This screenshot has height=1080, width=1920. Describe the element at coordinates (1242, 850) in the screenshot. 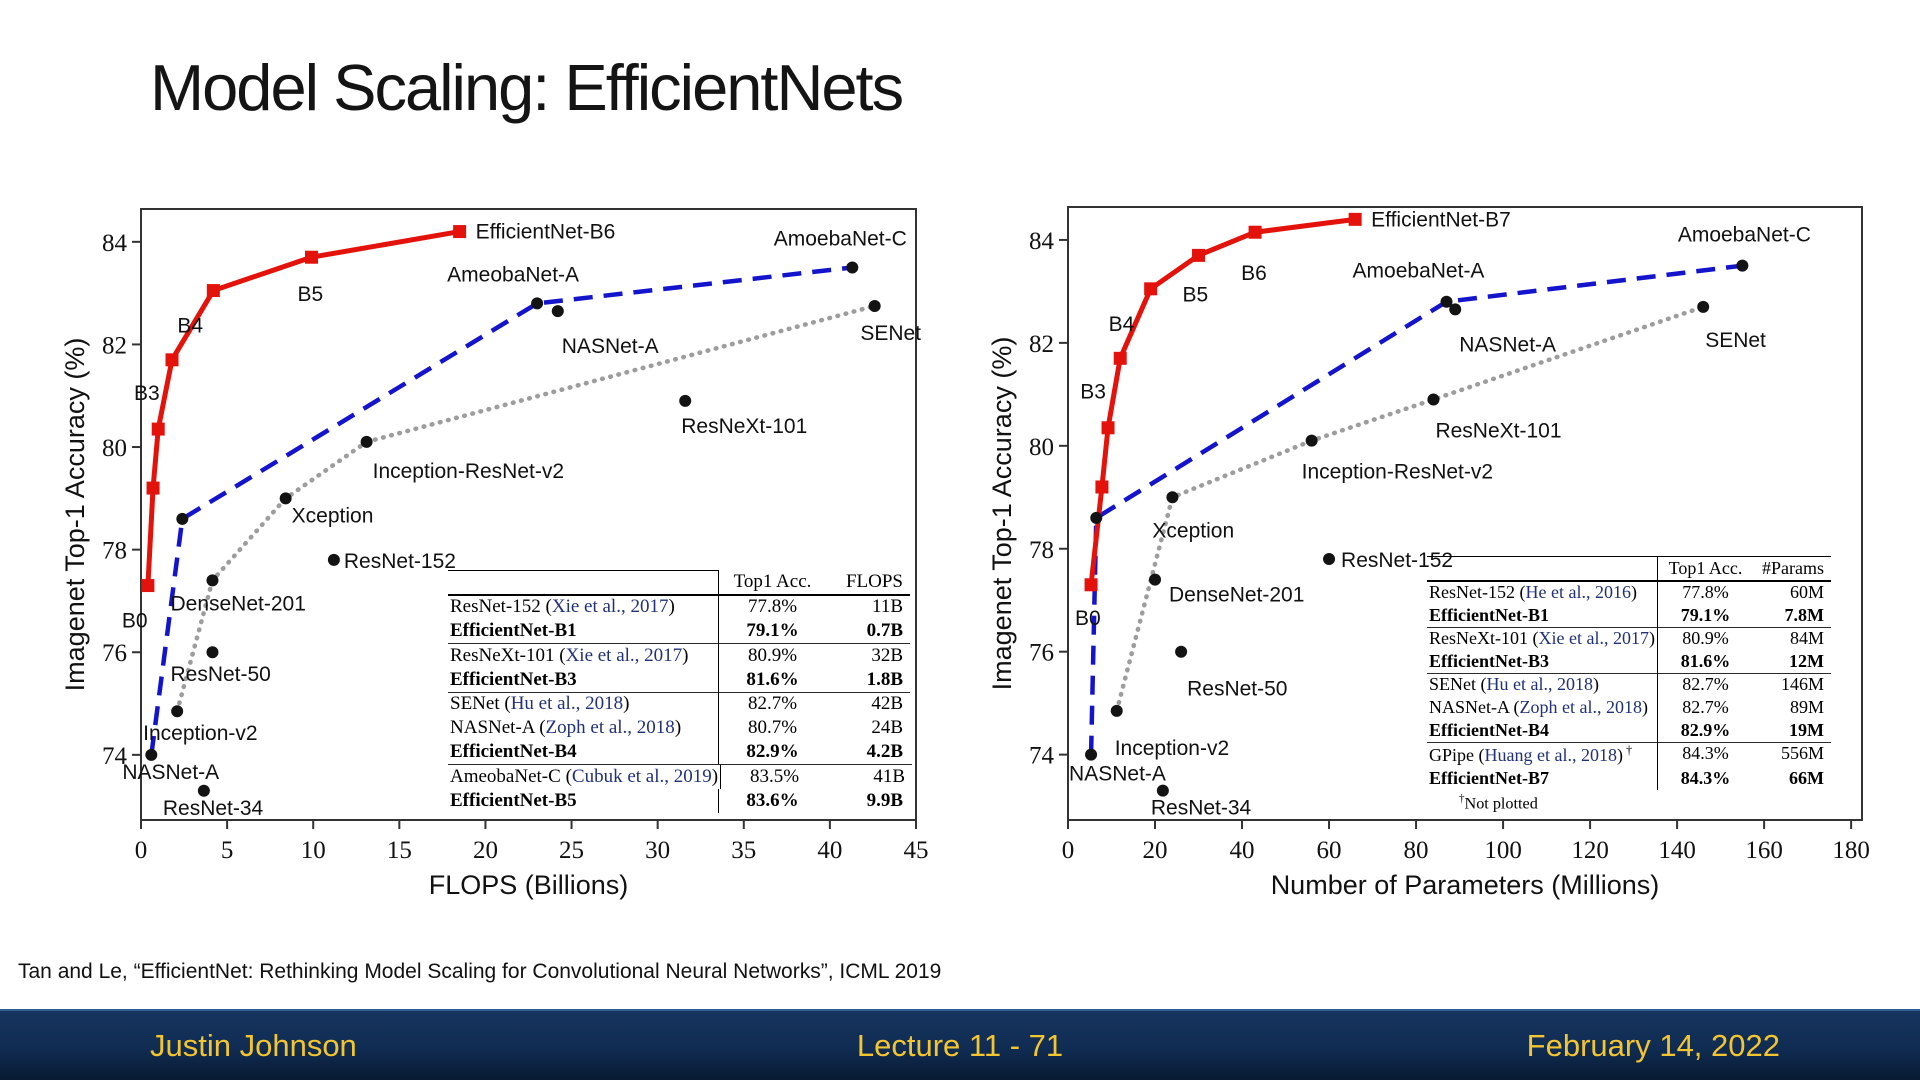

I see `x-tick-label: 40` at that location.